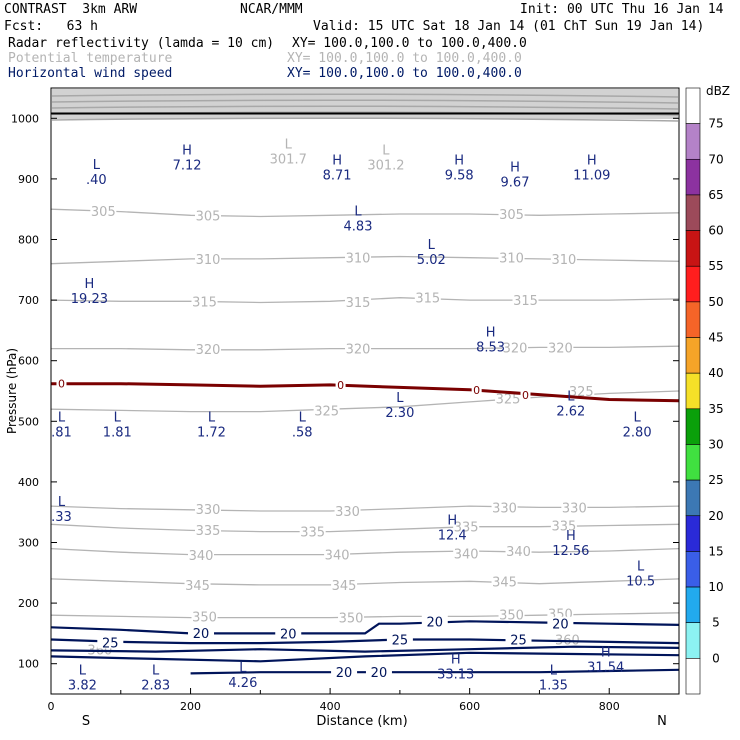 This screenshot has height=740, width=740. I want to click on extremum-low: L1.72, so click(211, 425).